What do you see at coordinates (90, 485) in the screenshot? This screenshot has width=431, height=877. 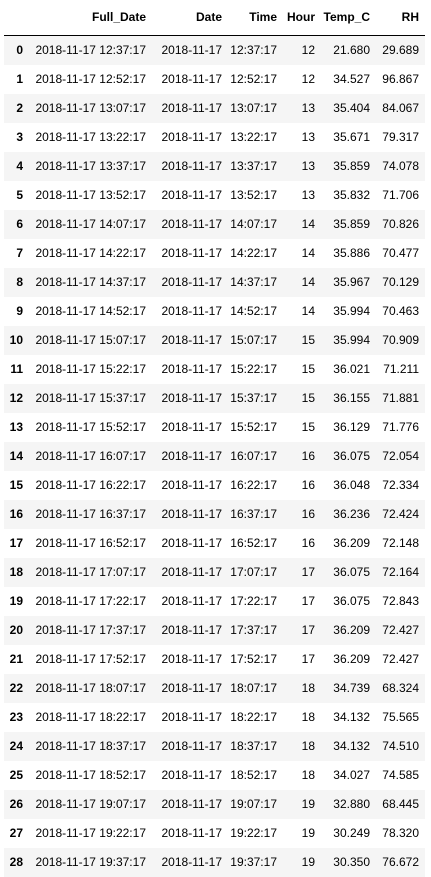 I see `cell-full-date: 2018-11-17 16:22:17` at bounding box center [90, 485].